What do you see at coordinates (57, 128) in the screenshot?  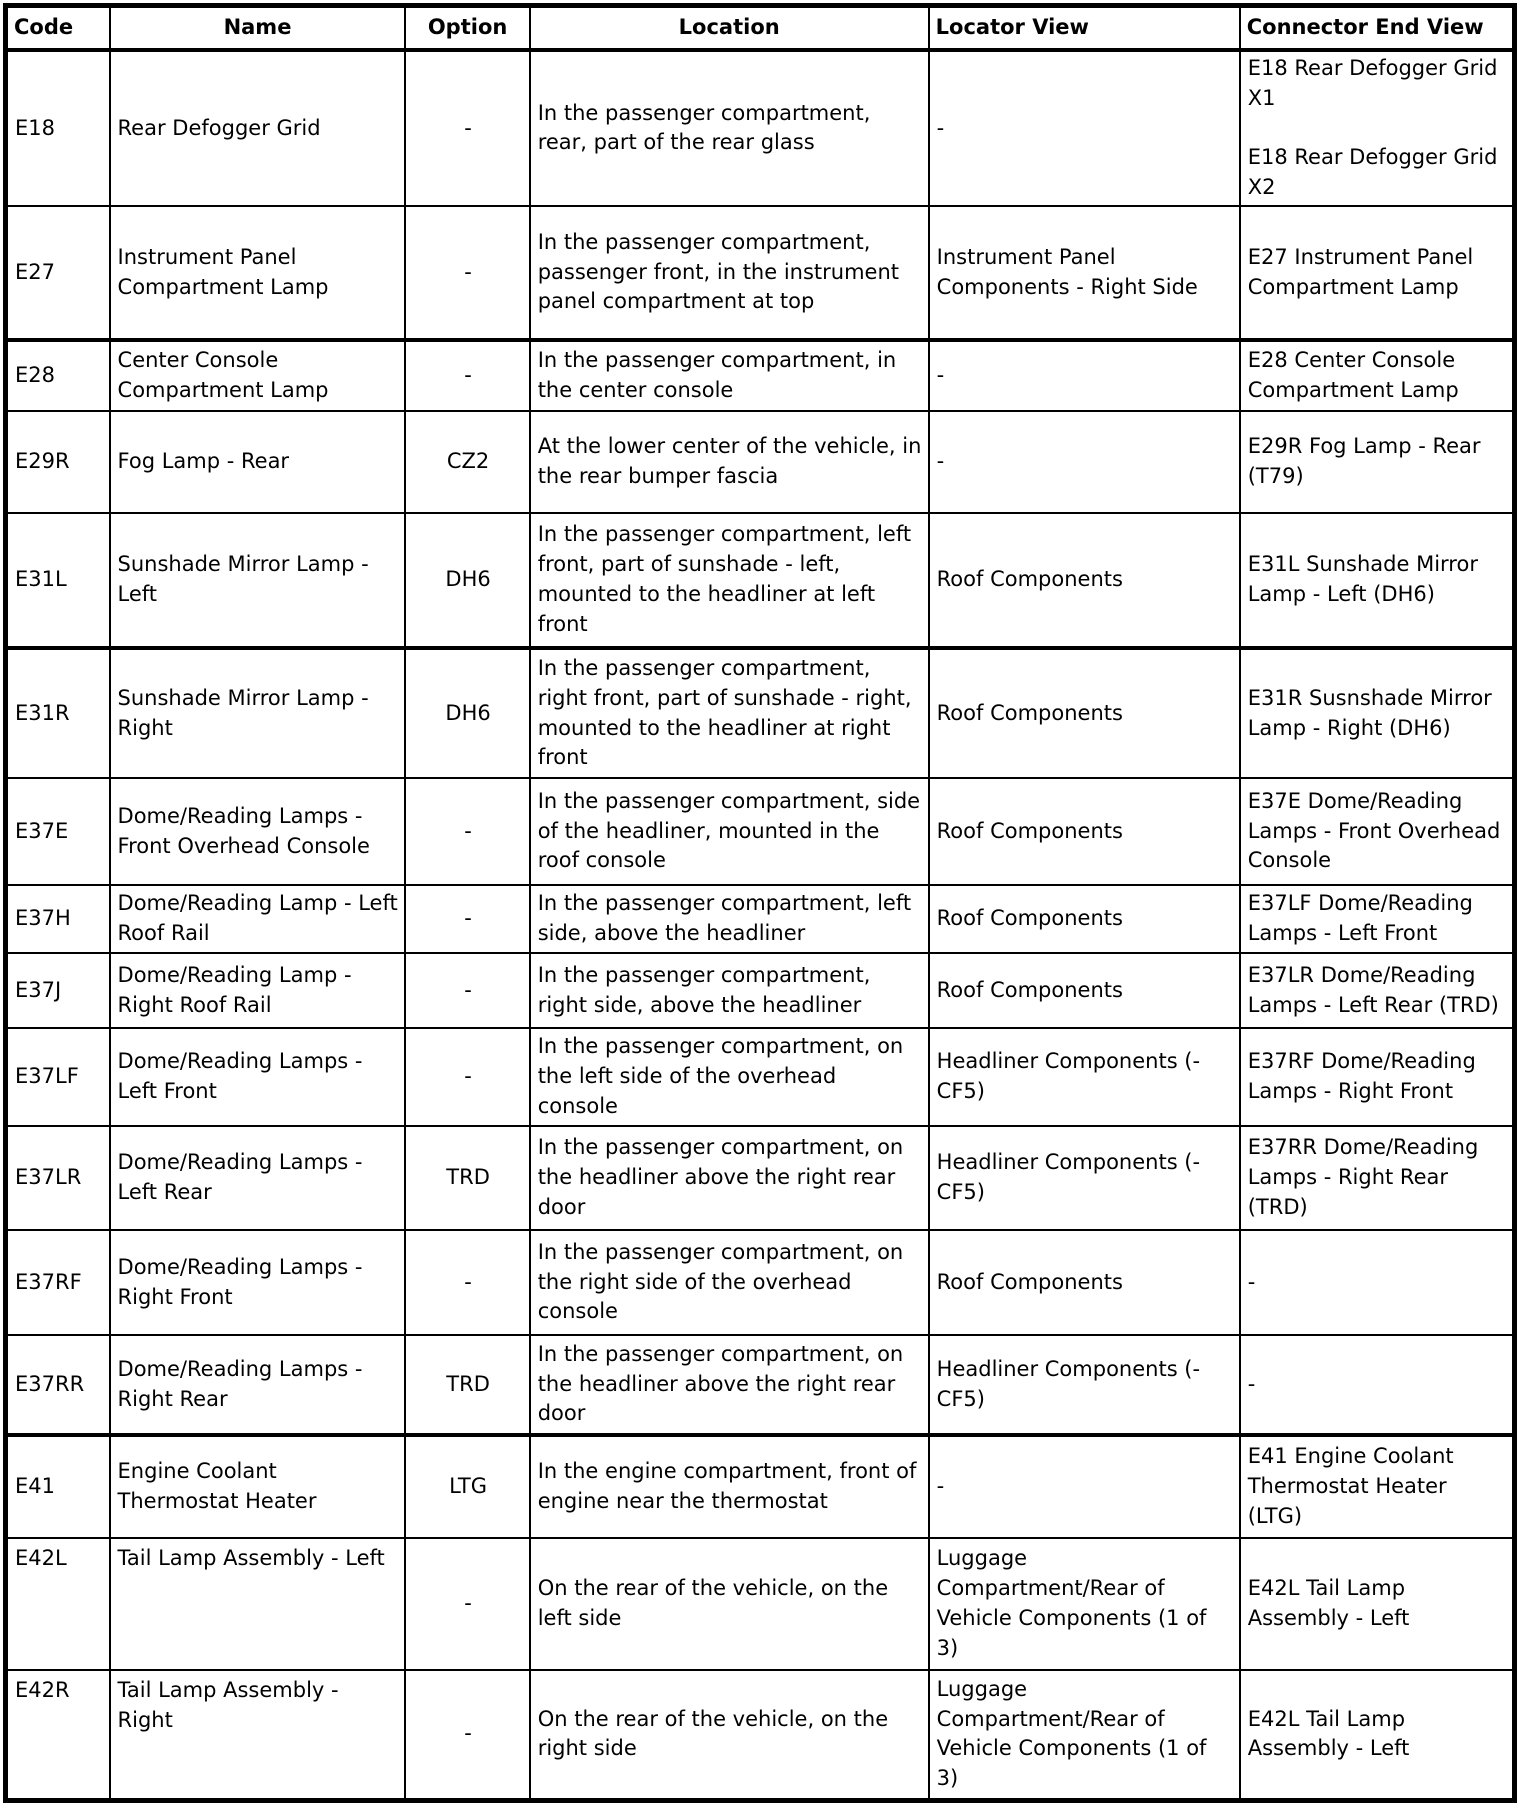 I see `code-cell: E18` at bounding box center [57, 128].